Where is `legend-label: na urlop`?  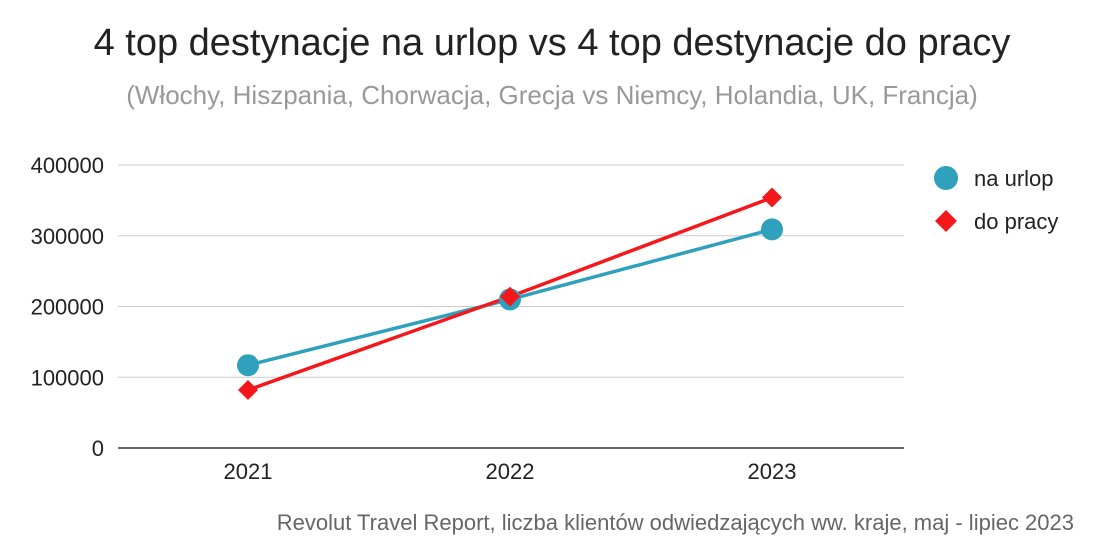 legend-label: na urlop is located at coordinates (1014, 178).